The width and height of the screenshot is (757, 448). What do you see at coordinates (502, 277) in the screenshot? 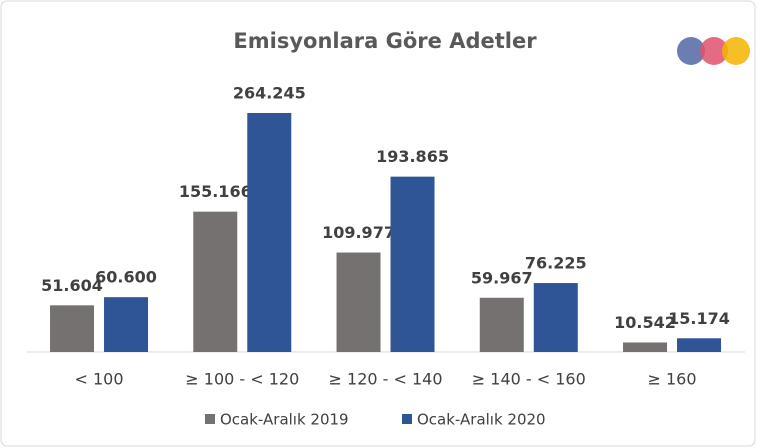
I see `data-label: 59.967` at bounding box center [502, 277].